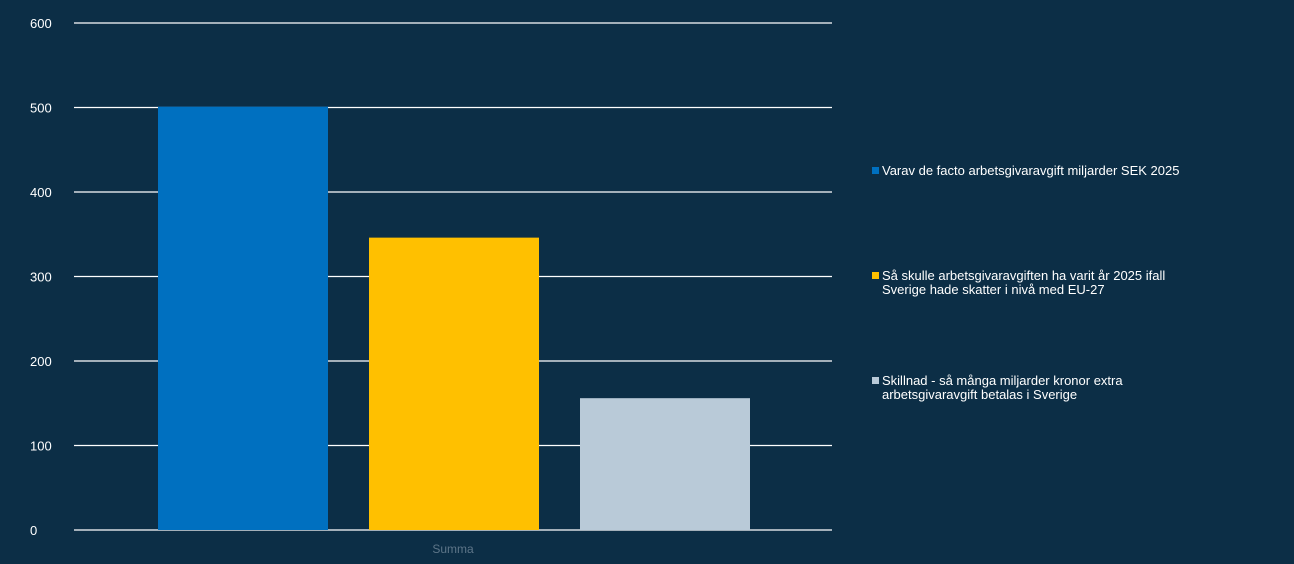 The height and width of the screenshot is (564, 1294). What do you see at coordinates (979, 394) in the screenshot?
I see `legend-label: arbetsgivaravgift betalas i Sverige` at bounding box center [979, 394].